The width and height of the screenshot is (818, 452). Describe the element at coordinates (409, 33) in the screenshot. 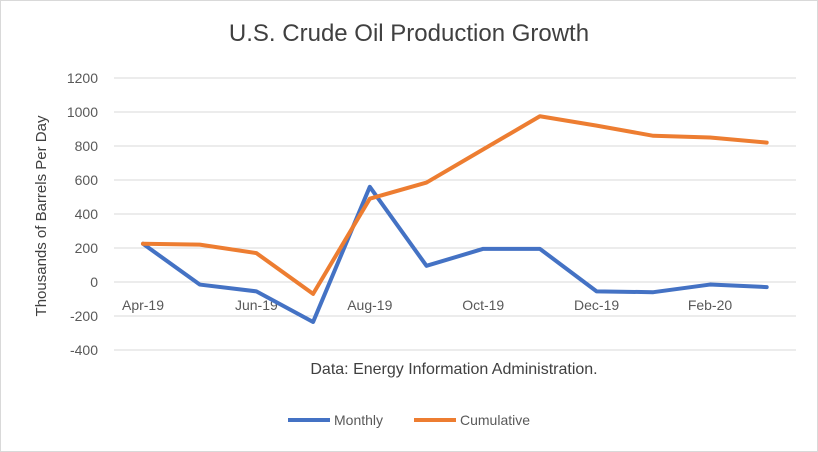

I see `chart-title: U.S. Crude Oil Production Growth` at that location.